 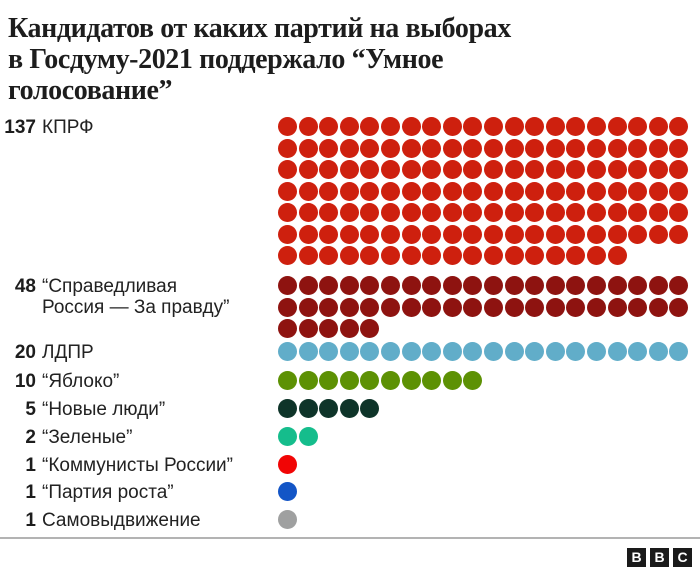 I want to click on party-label-novie: 5 “Новые люди”, so click(x=140, y=409).